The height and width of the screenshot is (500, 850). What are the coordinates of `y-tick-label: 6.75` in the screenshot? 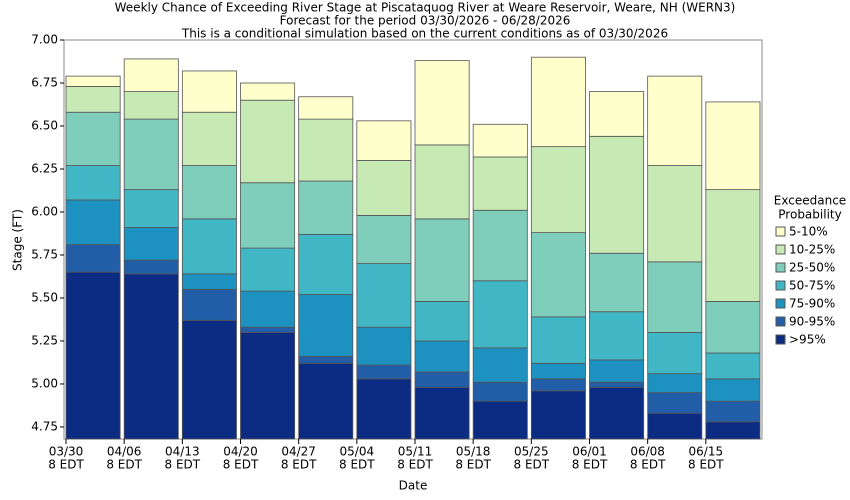 It's located at (44, 82).